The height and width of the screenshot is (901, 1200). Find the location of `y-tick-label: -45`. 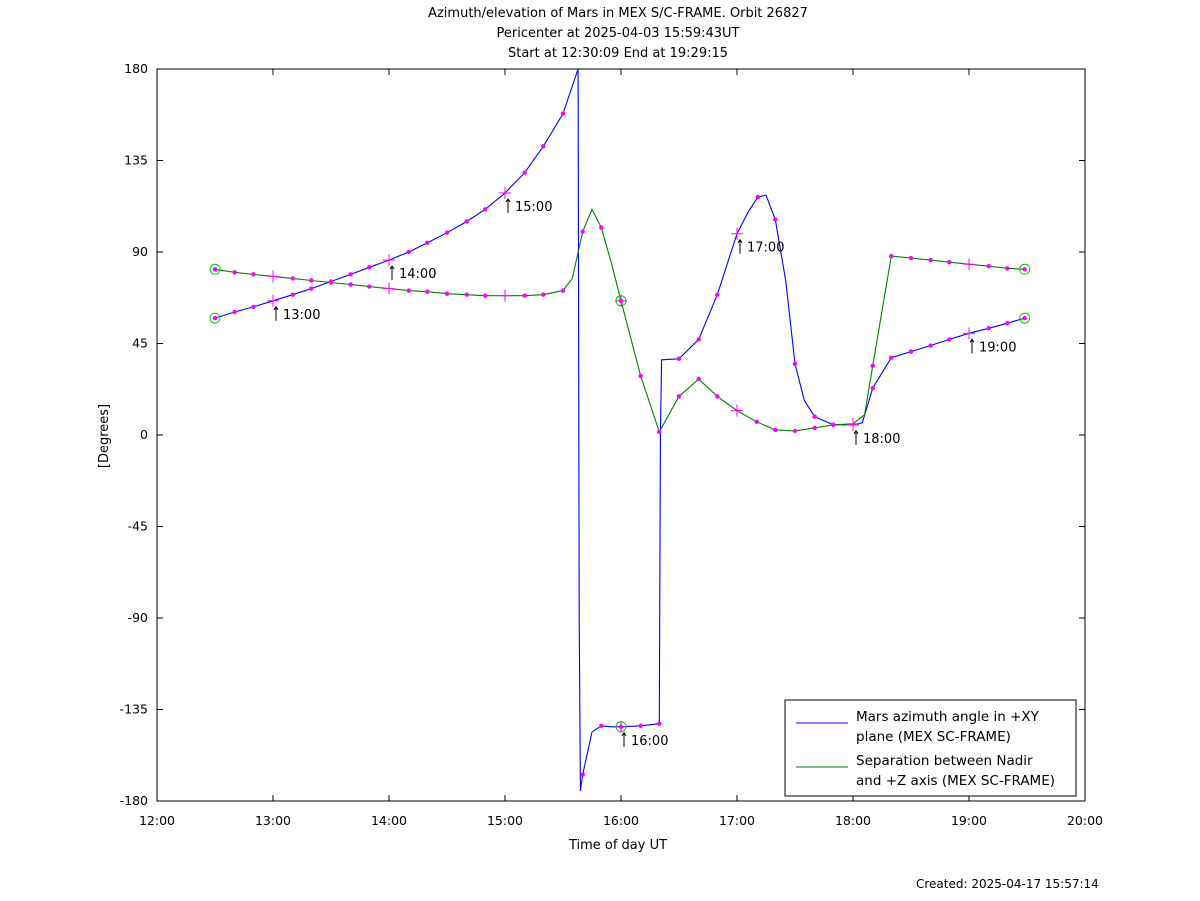

y-tick-label: -45 is located at coordinates (138, 526).